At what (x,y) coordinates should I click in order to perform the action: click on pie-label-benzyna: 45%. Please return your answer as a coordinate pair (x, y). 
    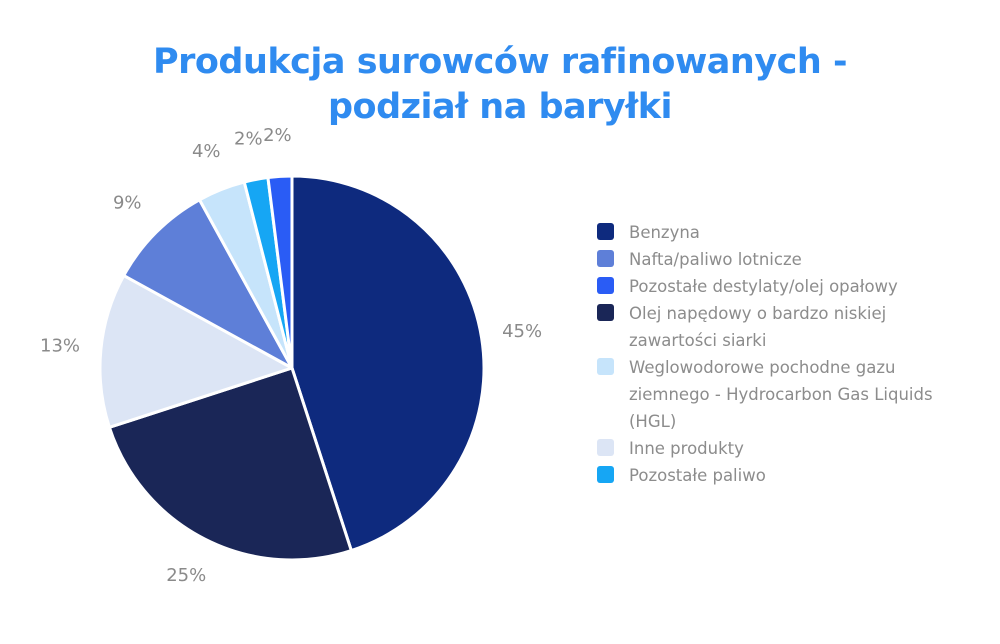
    Looking at the image, I should click on (522, 331).